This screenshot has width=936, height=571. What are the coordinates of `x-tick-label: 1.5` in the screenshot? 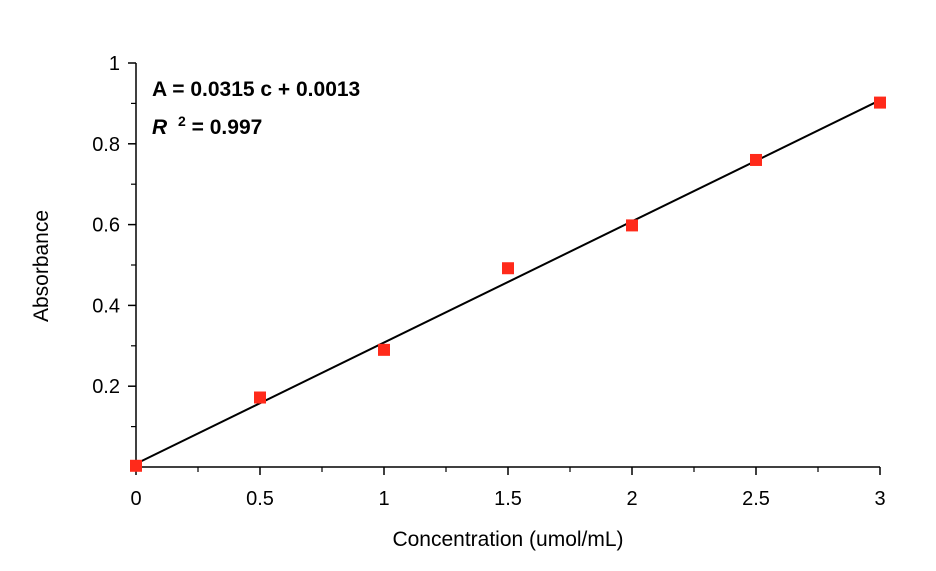 It's located at (508, 499).